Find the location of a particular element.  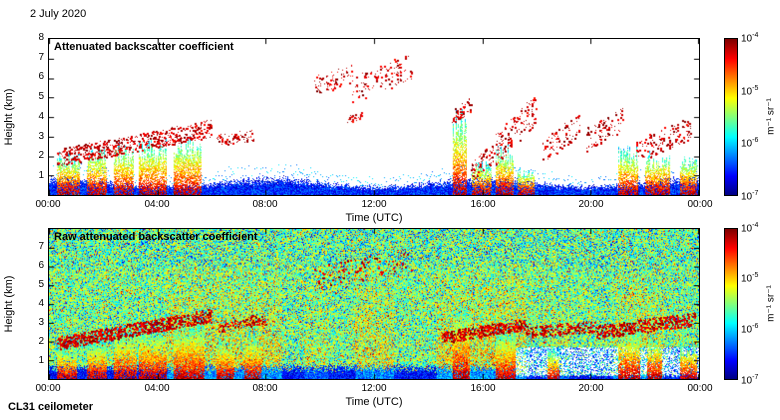

top-x-tick-1: 04:00 is located at coordinates (157, 204).